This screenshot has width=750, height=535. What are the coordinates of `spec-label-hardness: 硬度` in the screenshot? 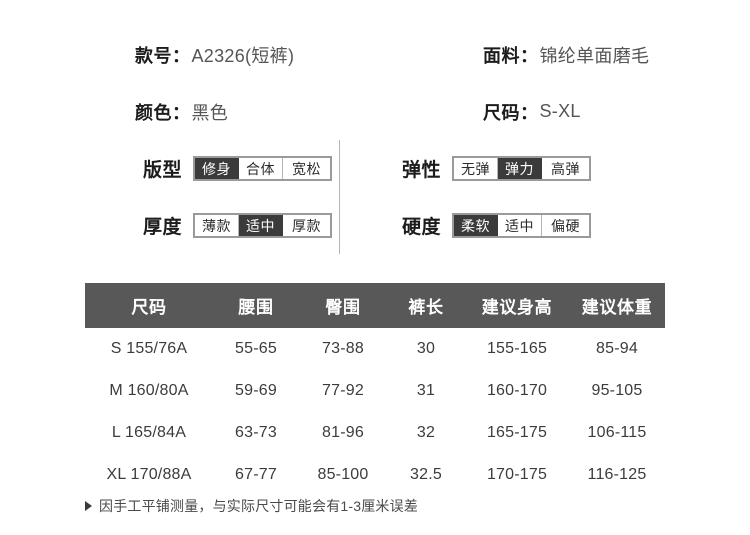 It's located at (422, 227).